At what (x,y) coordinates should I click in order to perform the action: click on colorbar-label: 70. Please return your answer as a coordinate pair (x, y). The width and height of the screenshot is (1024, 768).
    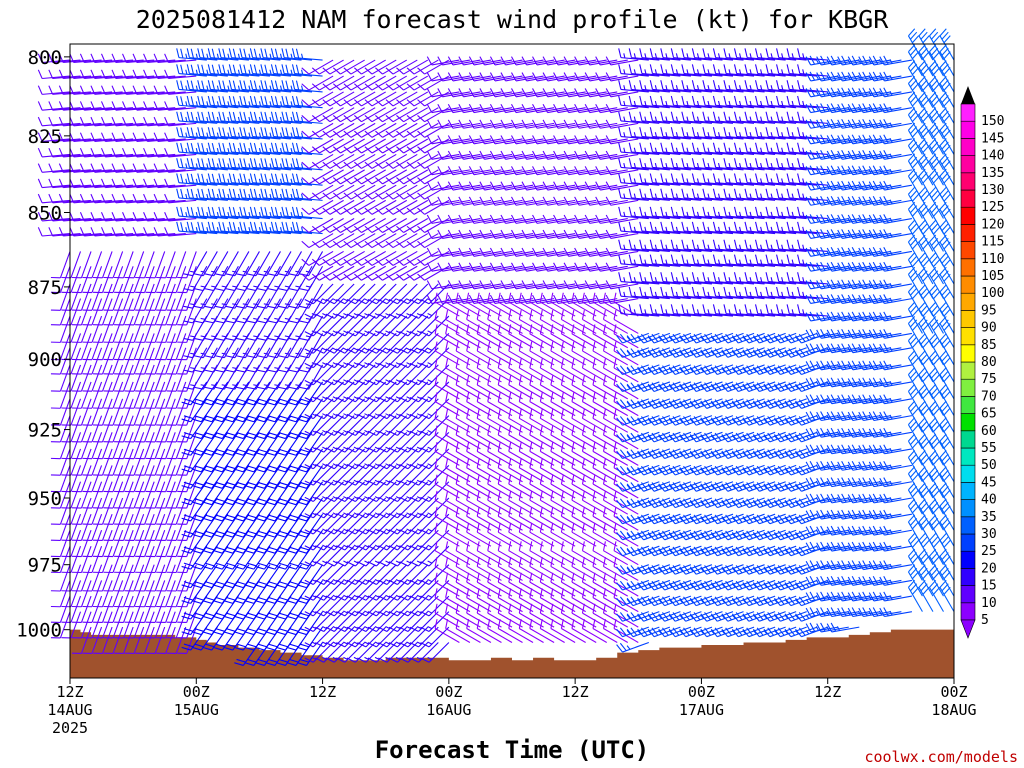
    Looking at the image, I should click on (989, 396).